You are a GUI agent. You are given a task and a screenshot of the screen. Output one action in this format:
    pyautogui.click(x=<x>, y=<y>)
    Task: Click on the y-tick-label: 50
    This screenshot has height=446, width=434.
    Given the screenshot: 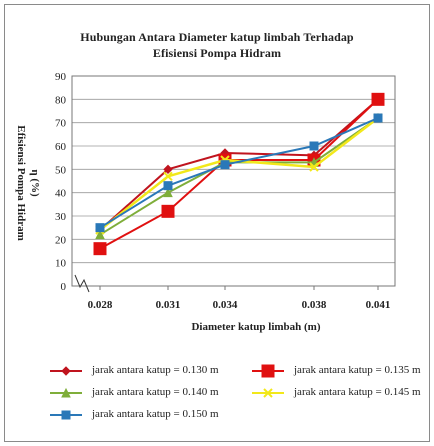 What is the action you would take?
    pyautogui.click(x=61, y=170)
    